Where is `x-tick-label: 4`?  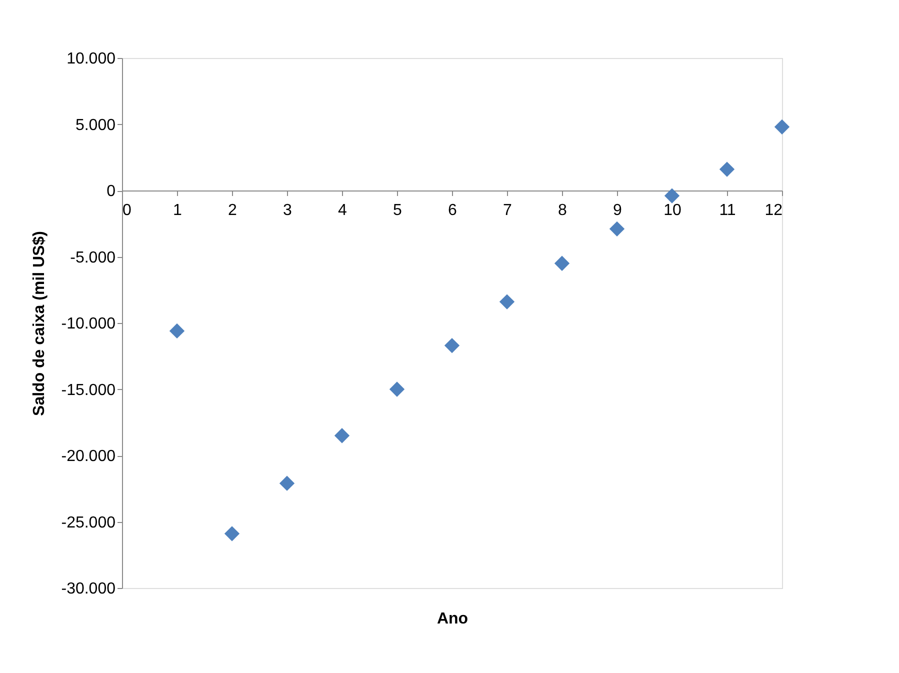 x-tick-label: 4 is located at coordinates (343, 210).